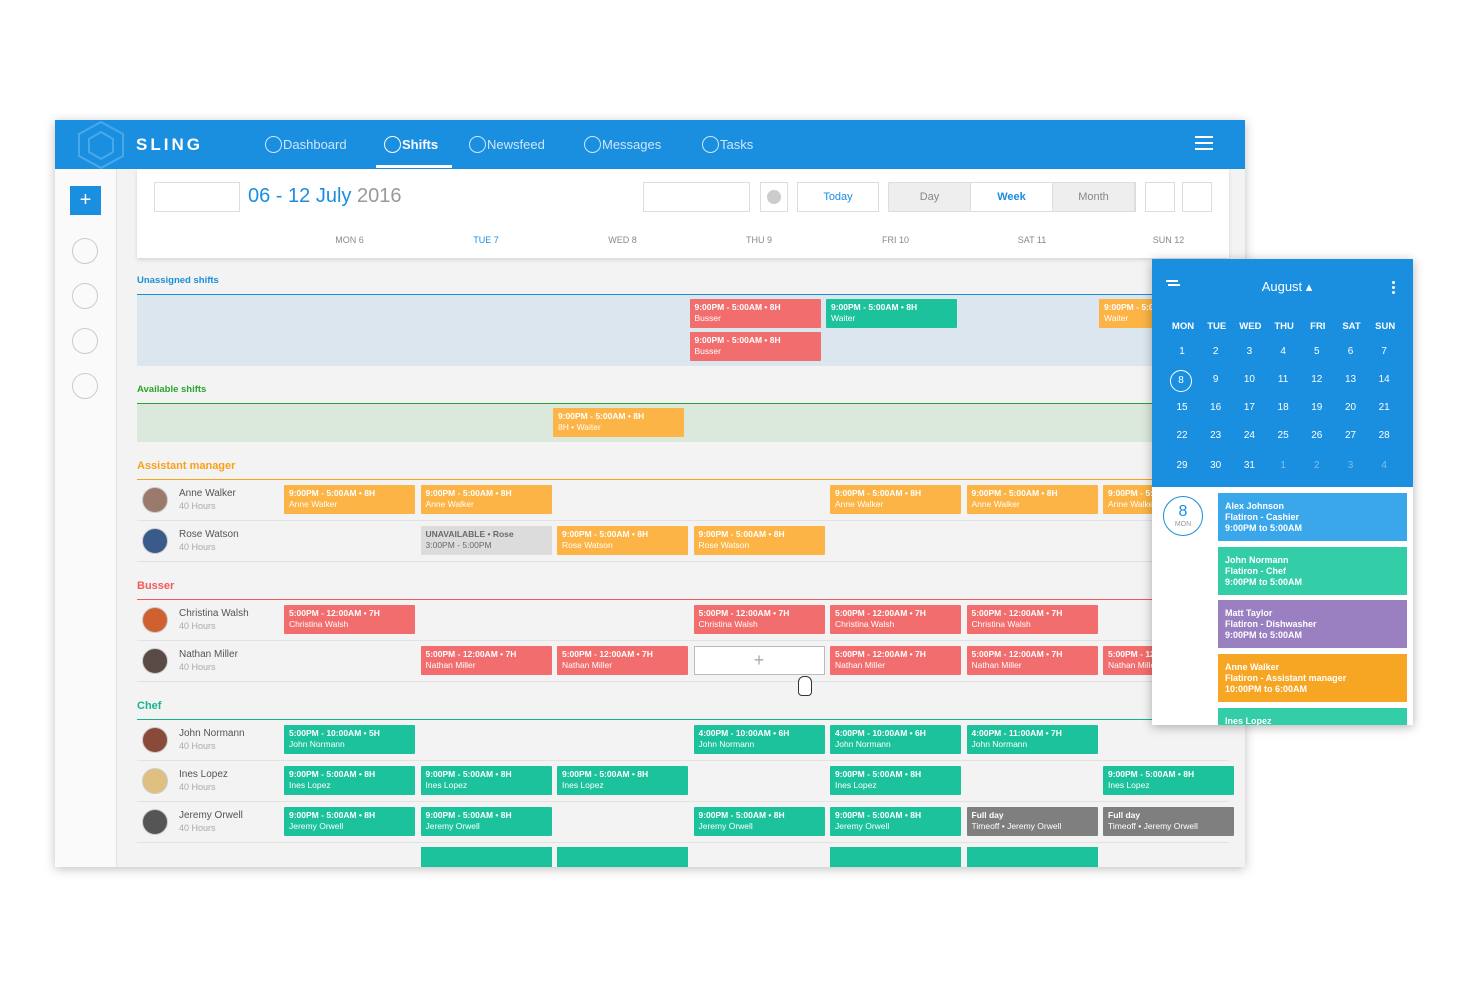 The height and width of the screenshot is (987, 1480). Describe the element at coordinates (1384, 407) in the screenshot. I see `date: 21` at that location.